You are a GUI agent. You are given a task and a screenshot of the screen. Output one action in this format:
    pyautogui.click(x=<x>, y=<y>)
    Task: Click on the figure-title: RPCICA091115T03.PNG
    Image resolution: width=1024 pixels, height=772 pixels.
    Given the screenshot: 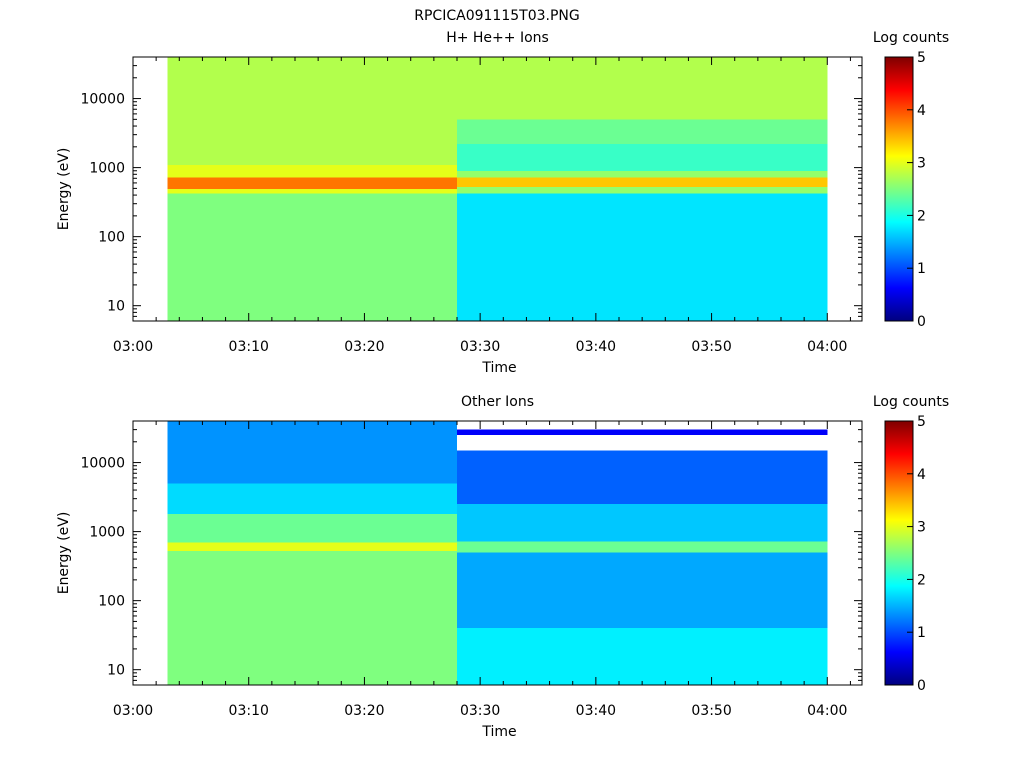 What is the action you would take?
    pyautogui.click(x=496, y=16)
    